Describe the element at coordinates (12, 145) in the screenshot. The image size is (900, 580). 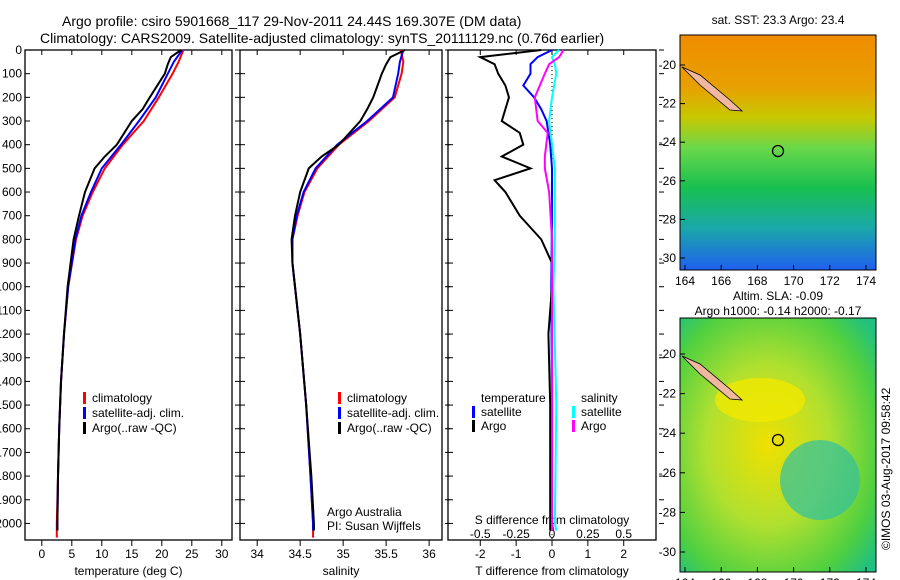
I see `y-tick-label: 400` at that location.